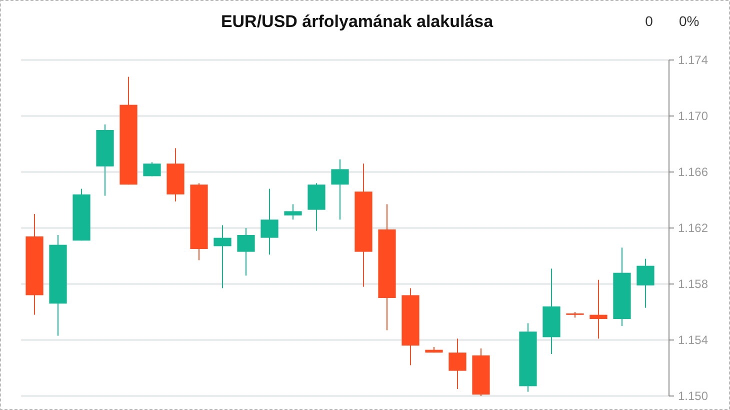 Image resolution: width=730 pixels, height=410 pixels. Describe the element at coordinates (693, 172) in the screenshot. I see `y-tick-label: 1.166` at that location.